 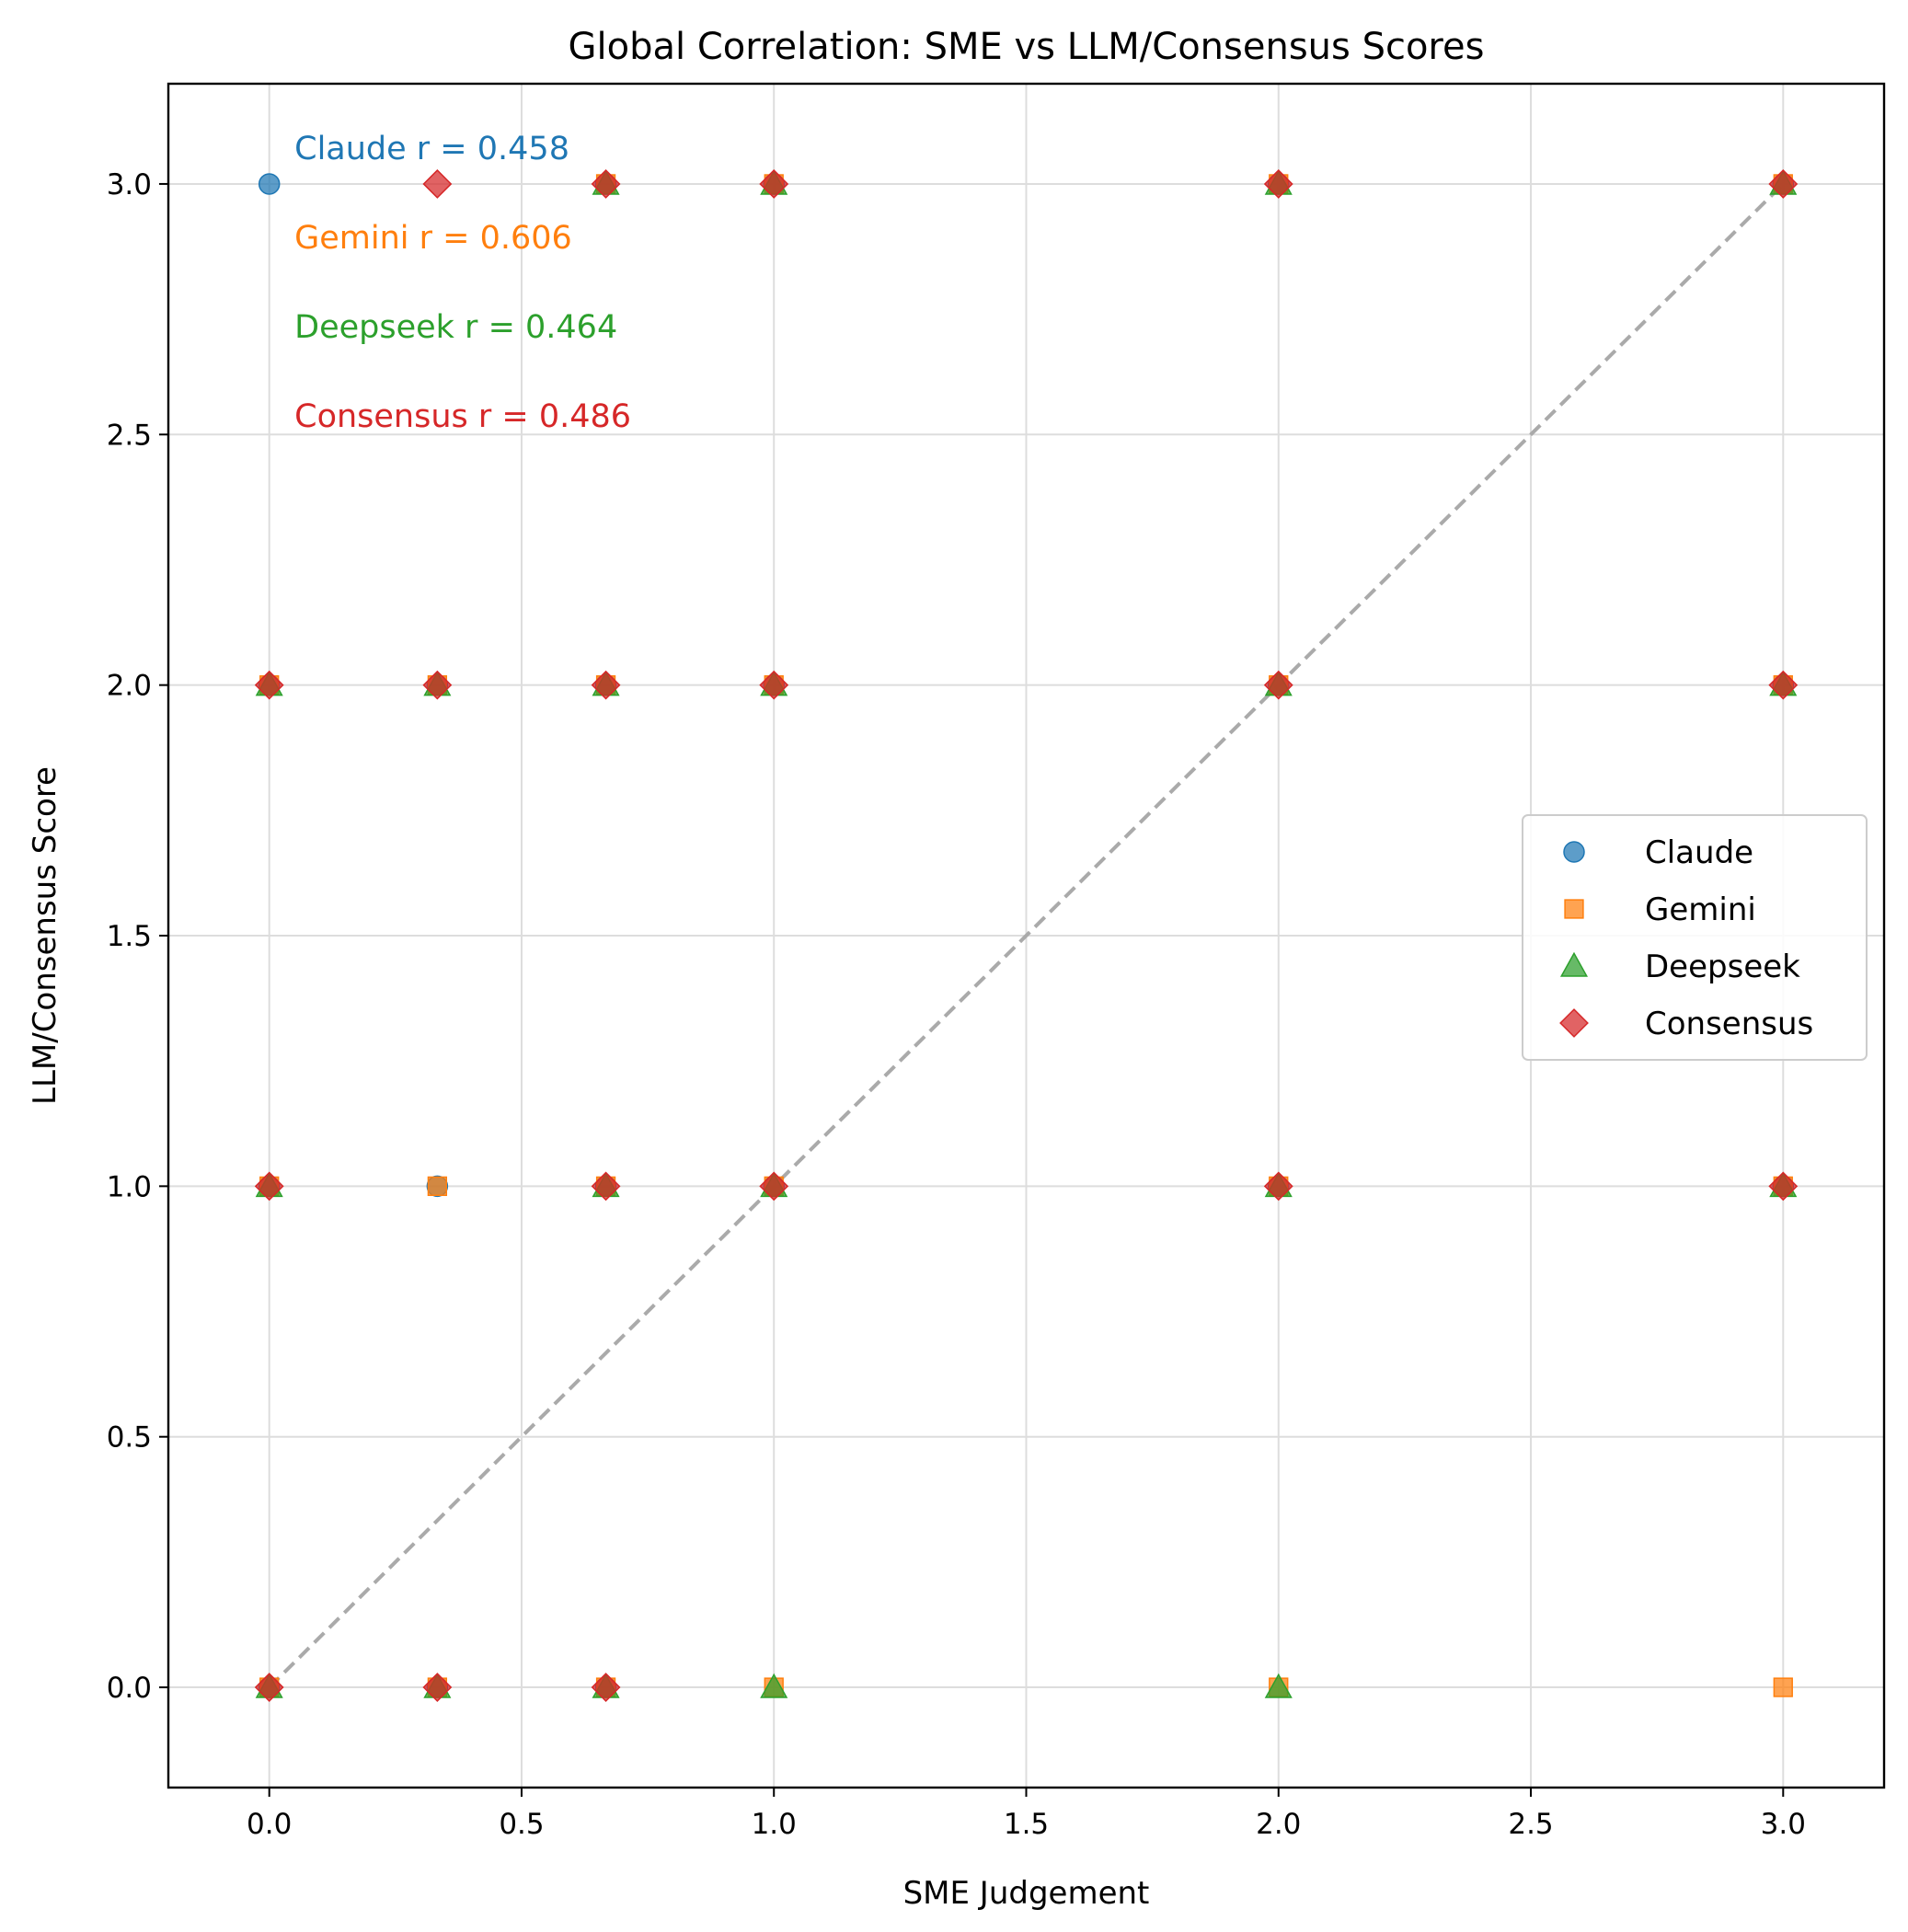 I want to click on x-tick-label: 3.0, so click(x=1783, y=1824).